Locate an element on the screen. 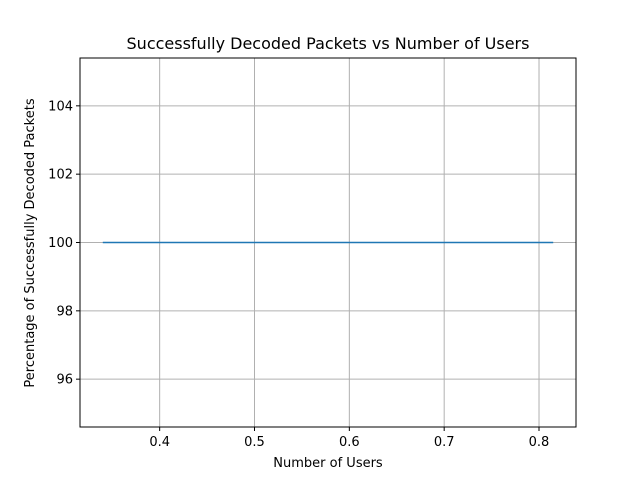  x-axis-ticks: 0.4 0.5 0.6 0.7 0.8 is located at coordinates (349, 438).